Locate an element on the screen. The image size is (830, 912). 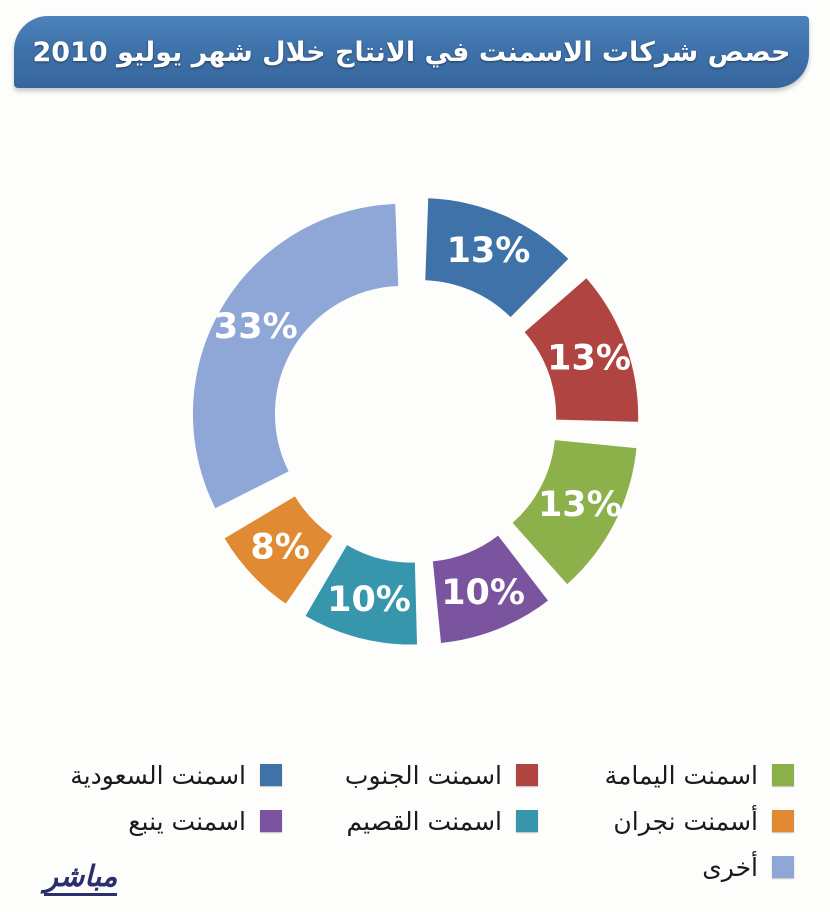
legend-item-other: أخرى is located at coordinates (672, 867).